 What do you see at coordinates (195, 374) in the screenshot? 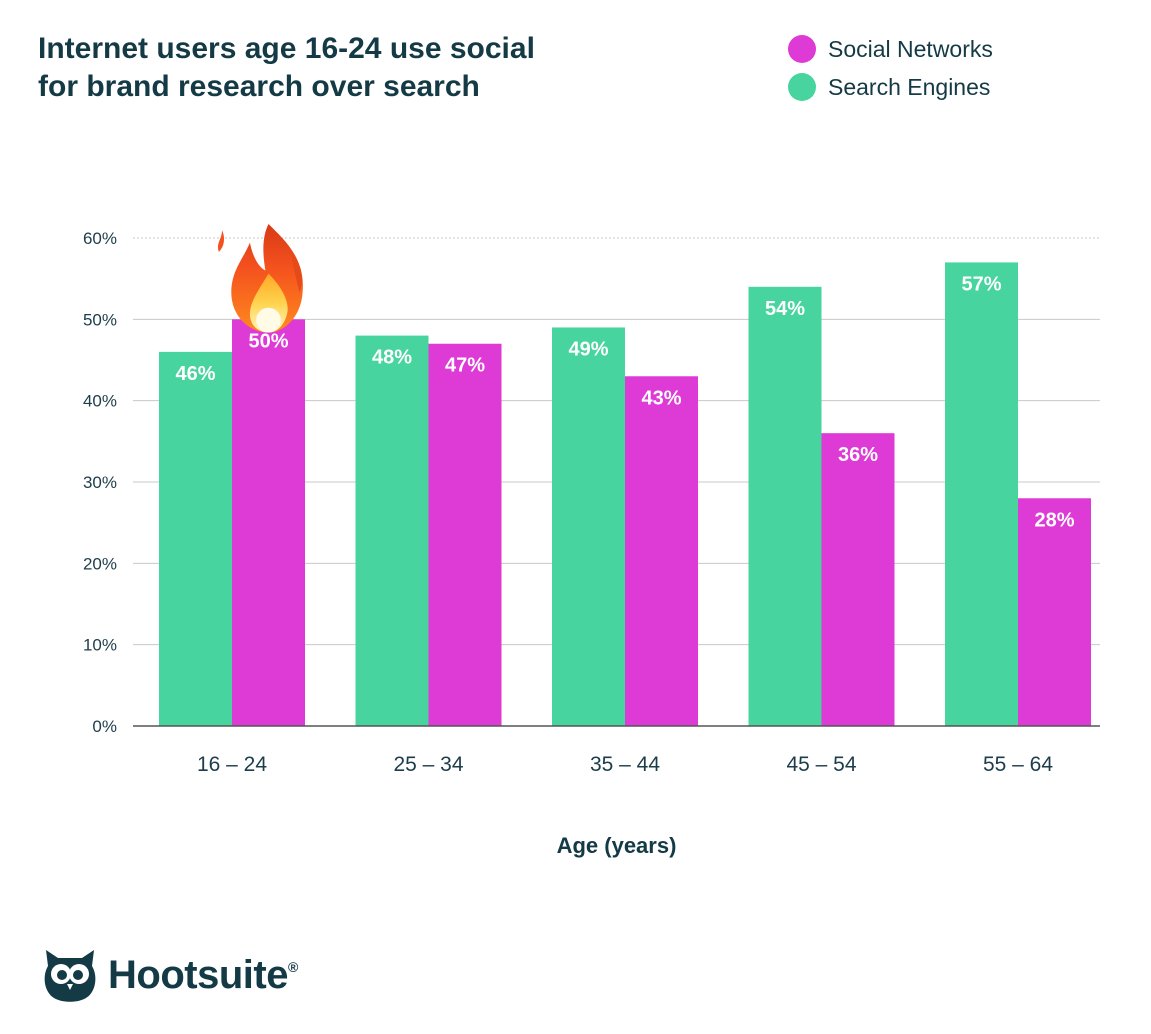
I see `data-label-search-engines-16-24: 46%` at bounding box center [195, 374].